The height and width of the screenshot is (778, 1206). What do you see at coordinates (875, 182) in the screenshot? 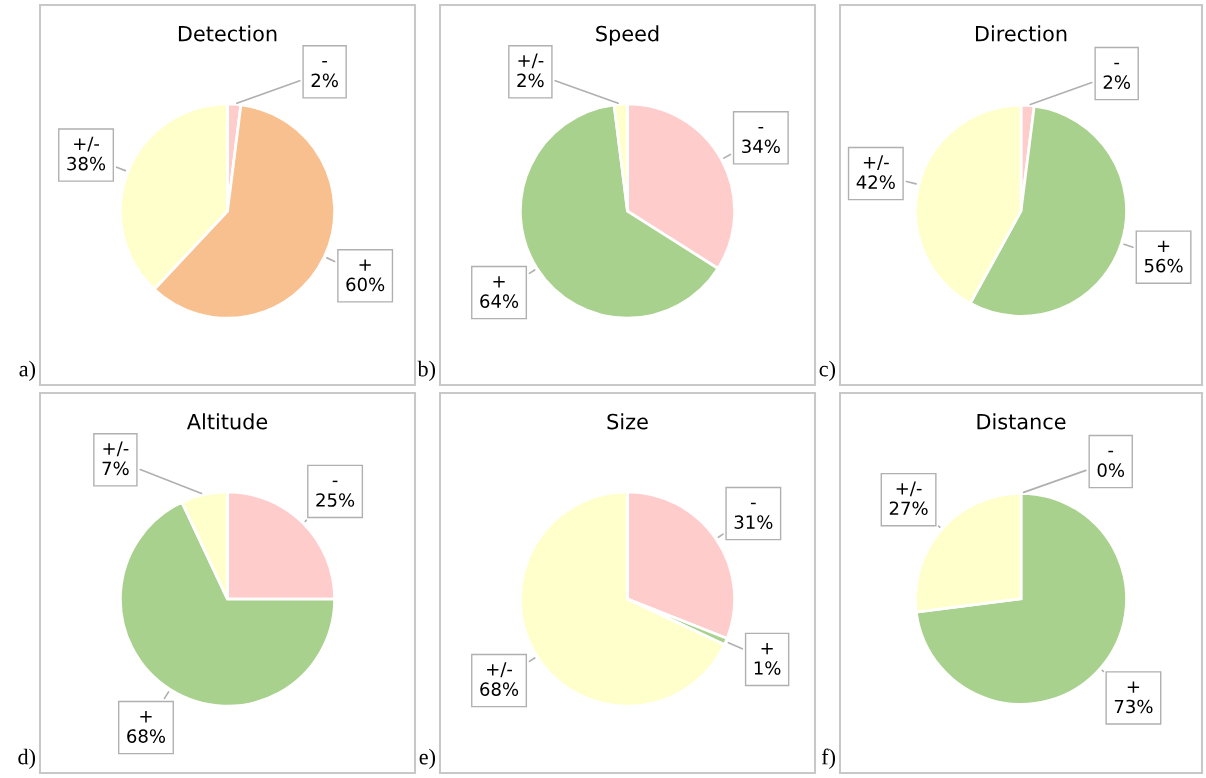
I see `data-label: 42%` at bounding box center [875, 182].